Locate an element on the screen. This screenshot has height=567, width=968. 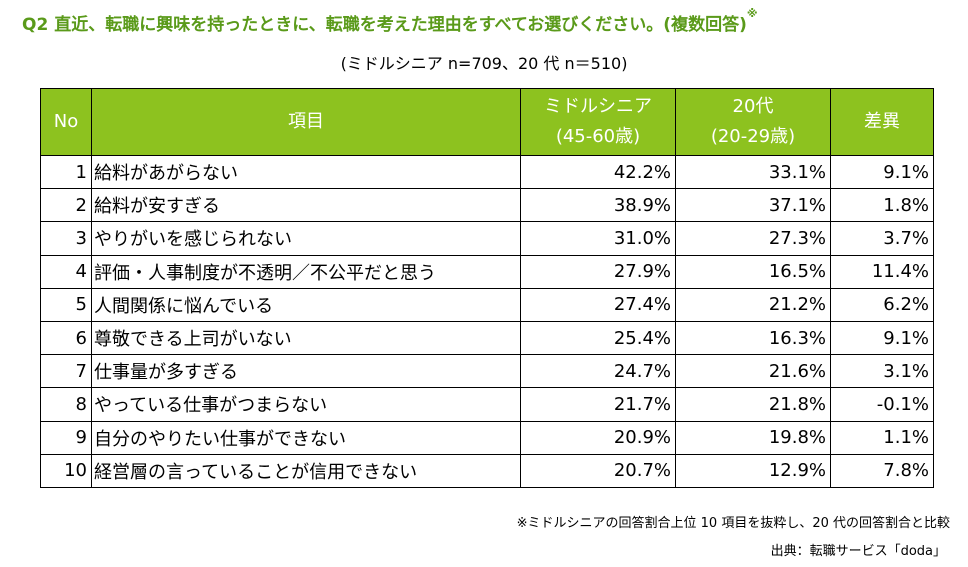
row-difference: 3.7% is located at coordinates (882, 238).